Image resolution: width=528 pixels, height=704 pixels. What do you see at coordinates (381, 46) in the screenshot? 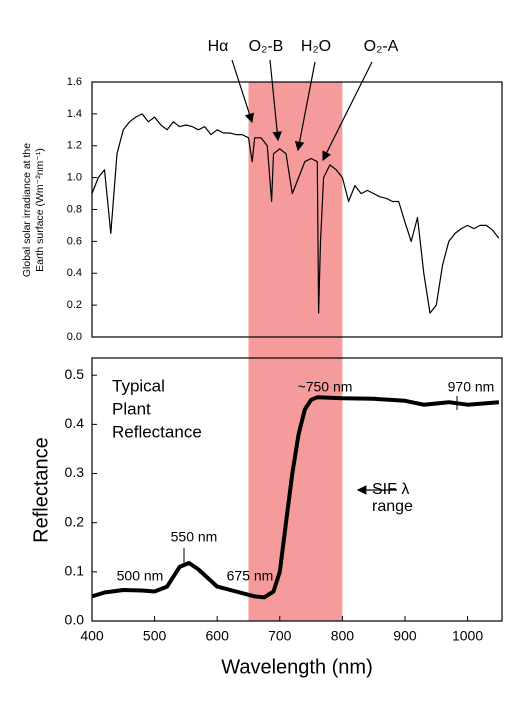
I see `annotation: O₂-A` at bounding box center [381, 46].